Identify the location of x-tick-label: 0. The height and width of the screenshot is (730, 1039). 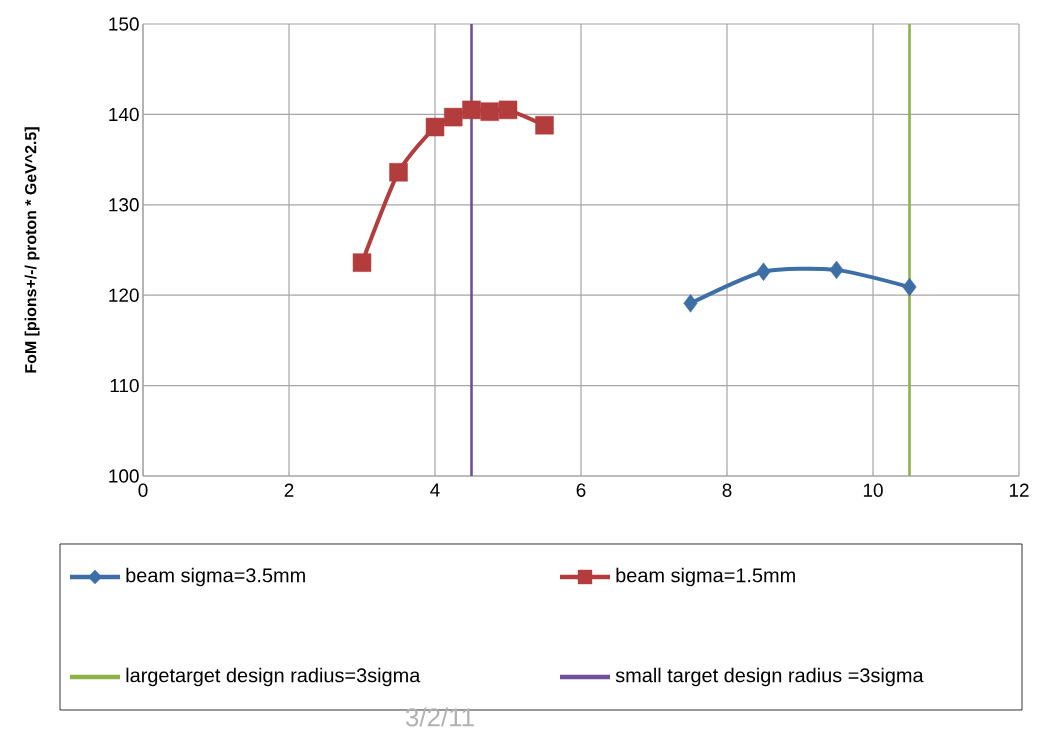
(143, 490).